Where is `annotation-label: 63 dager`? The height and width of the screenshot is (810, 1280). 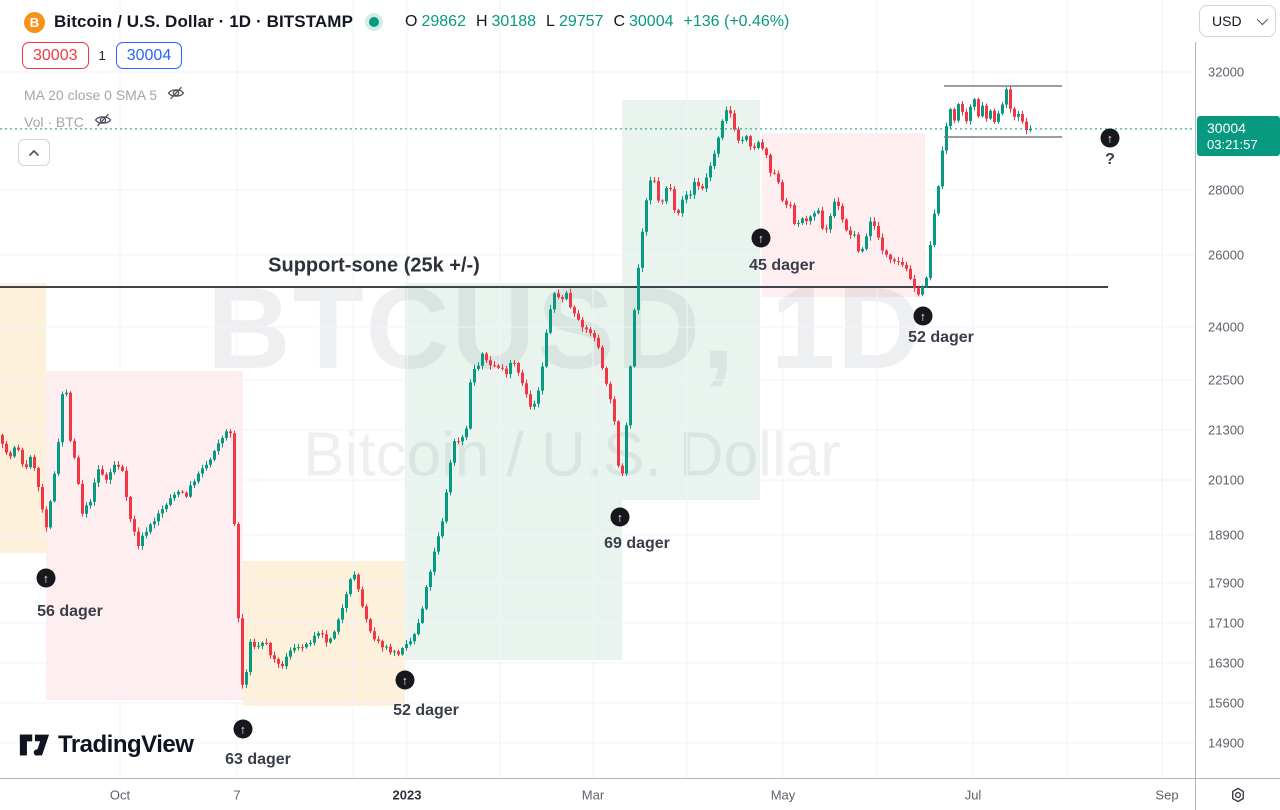
annotation-label: 63 dager is located at coordinates (258, 759).